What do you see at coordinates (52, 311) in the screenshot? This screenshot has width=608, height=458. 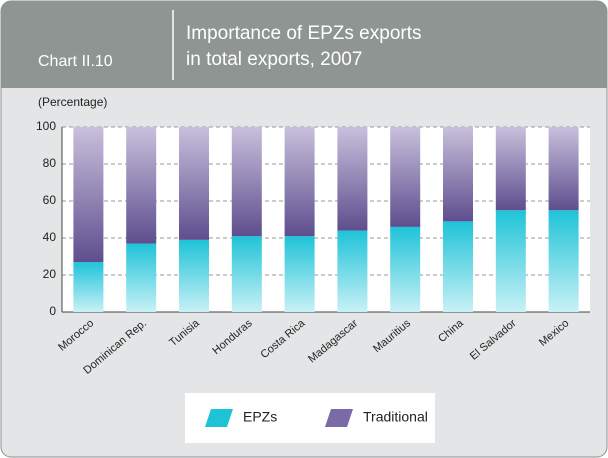 I see `y-tick-label: 0` at bounding box center [52, 311].